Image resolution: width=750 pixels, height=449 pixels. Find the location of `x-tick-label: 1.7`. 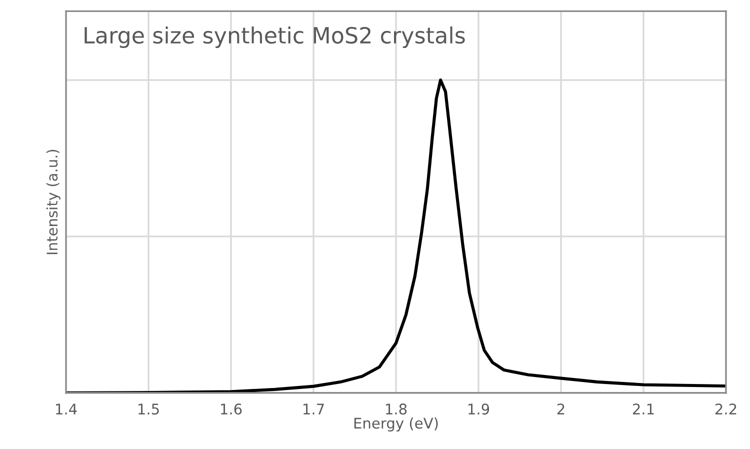

x-tick-label: 1.7 is located at coordinates (314, 409).